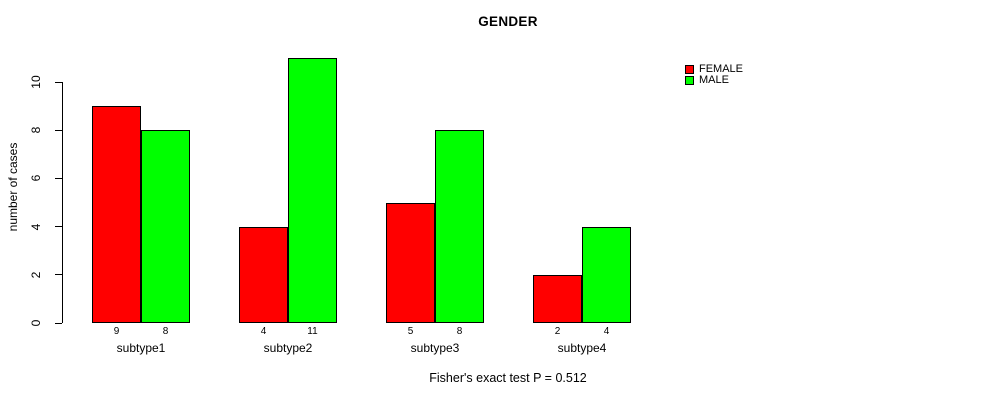 This screenshot has height=400, width=990. Describe the element at coordinates (36, 178) in the screenshot. I see `y-tick-label: 6` at that location.